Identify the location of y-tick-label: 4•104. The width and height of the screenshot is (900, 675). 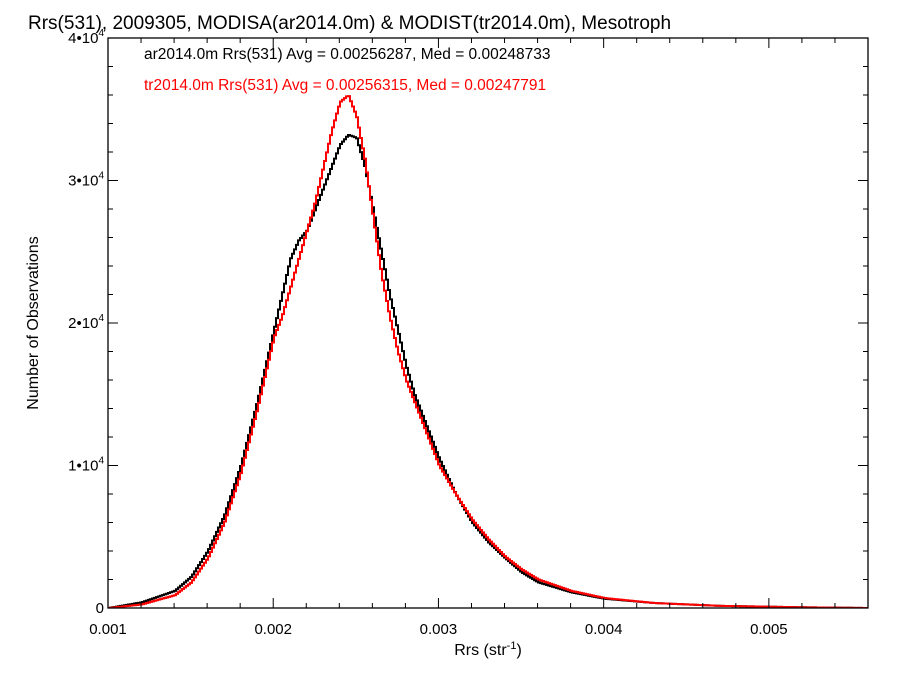
(86, 37).